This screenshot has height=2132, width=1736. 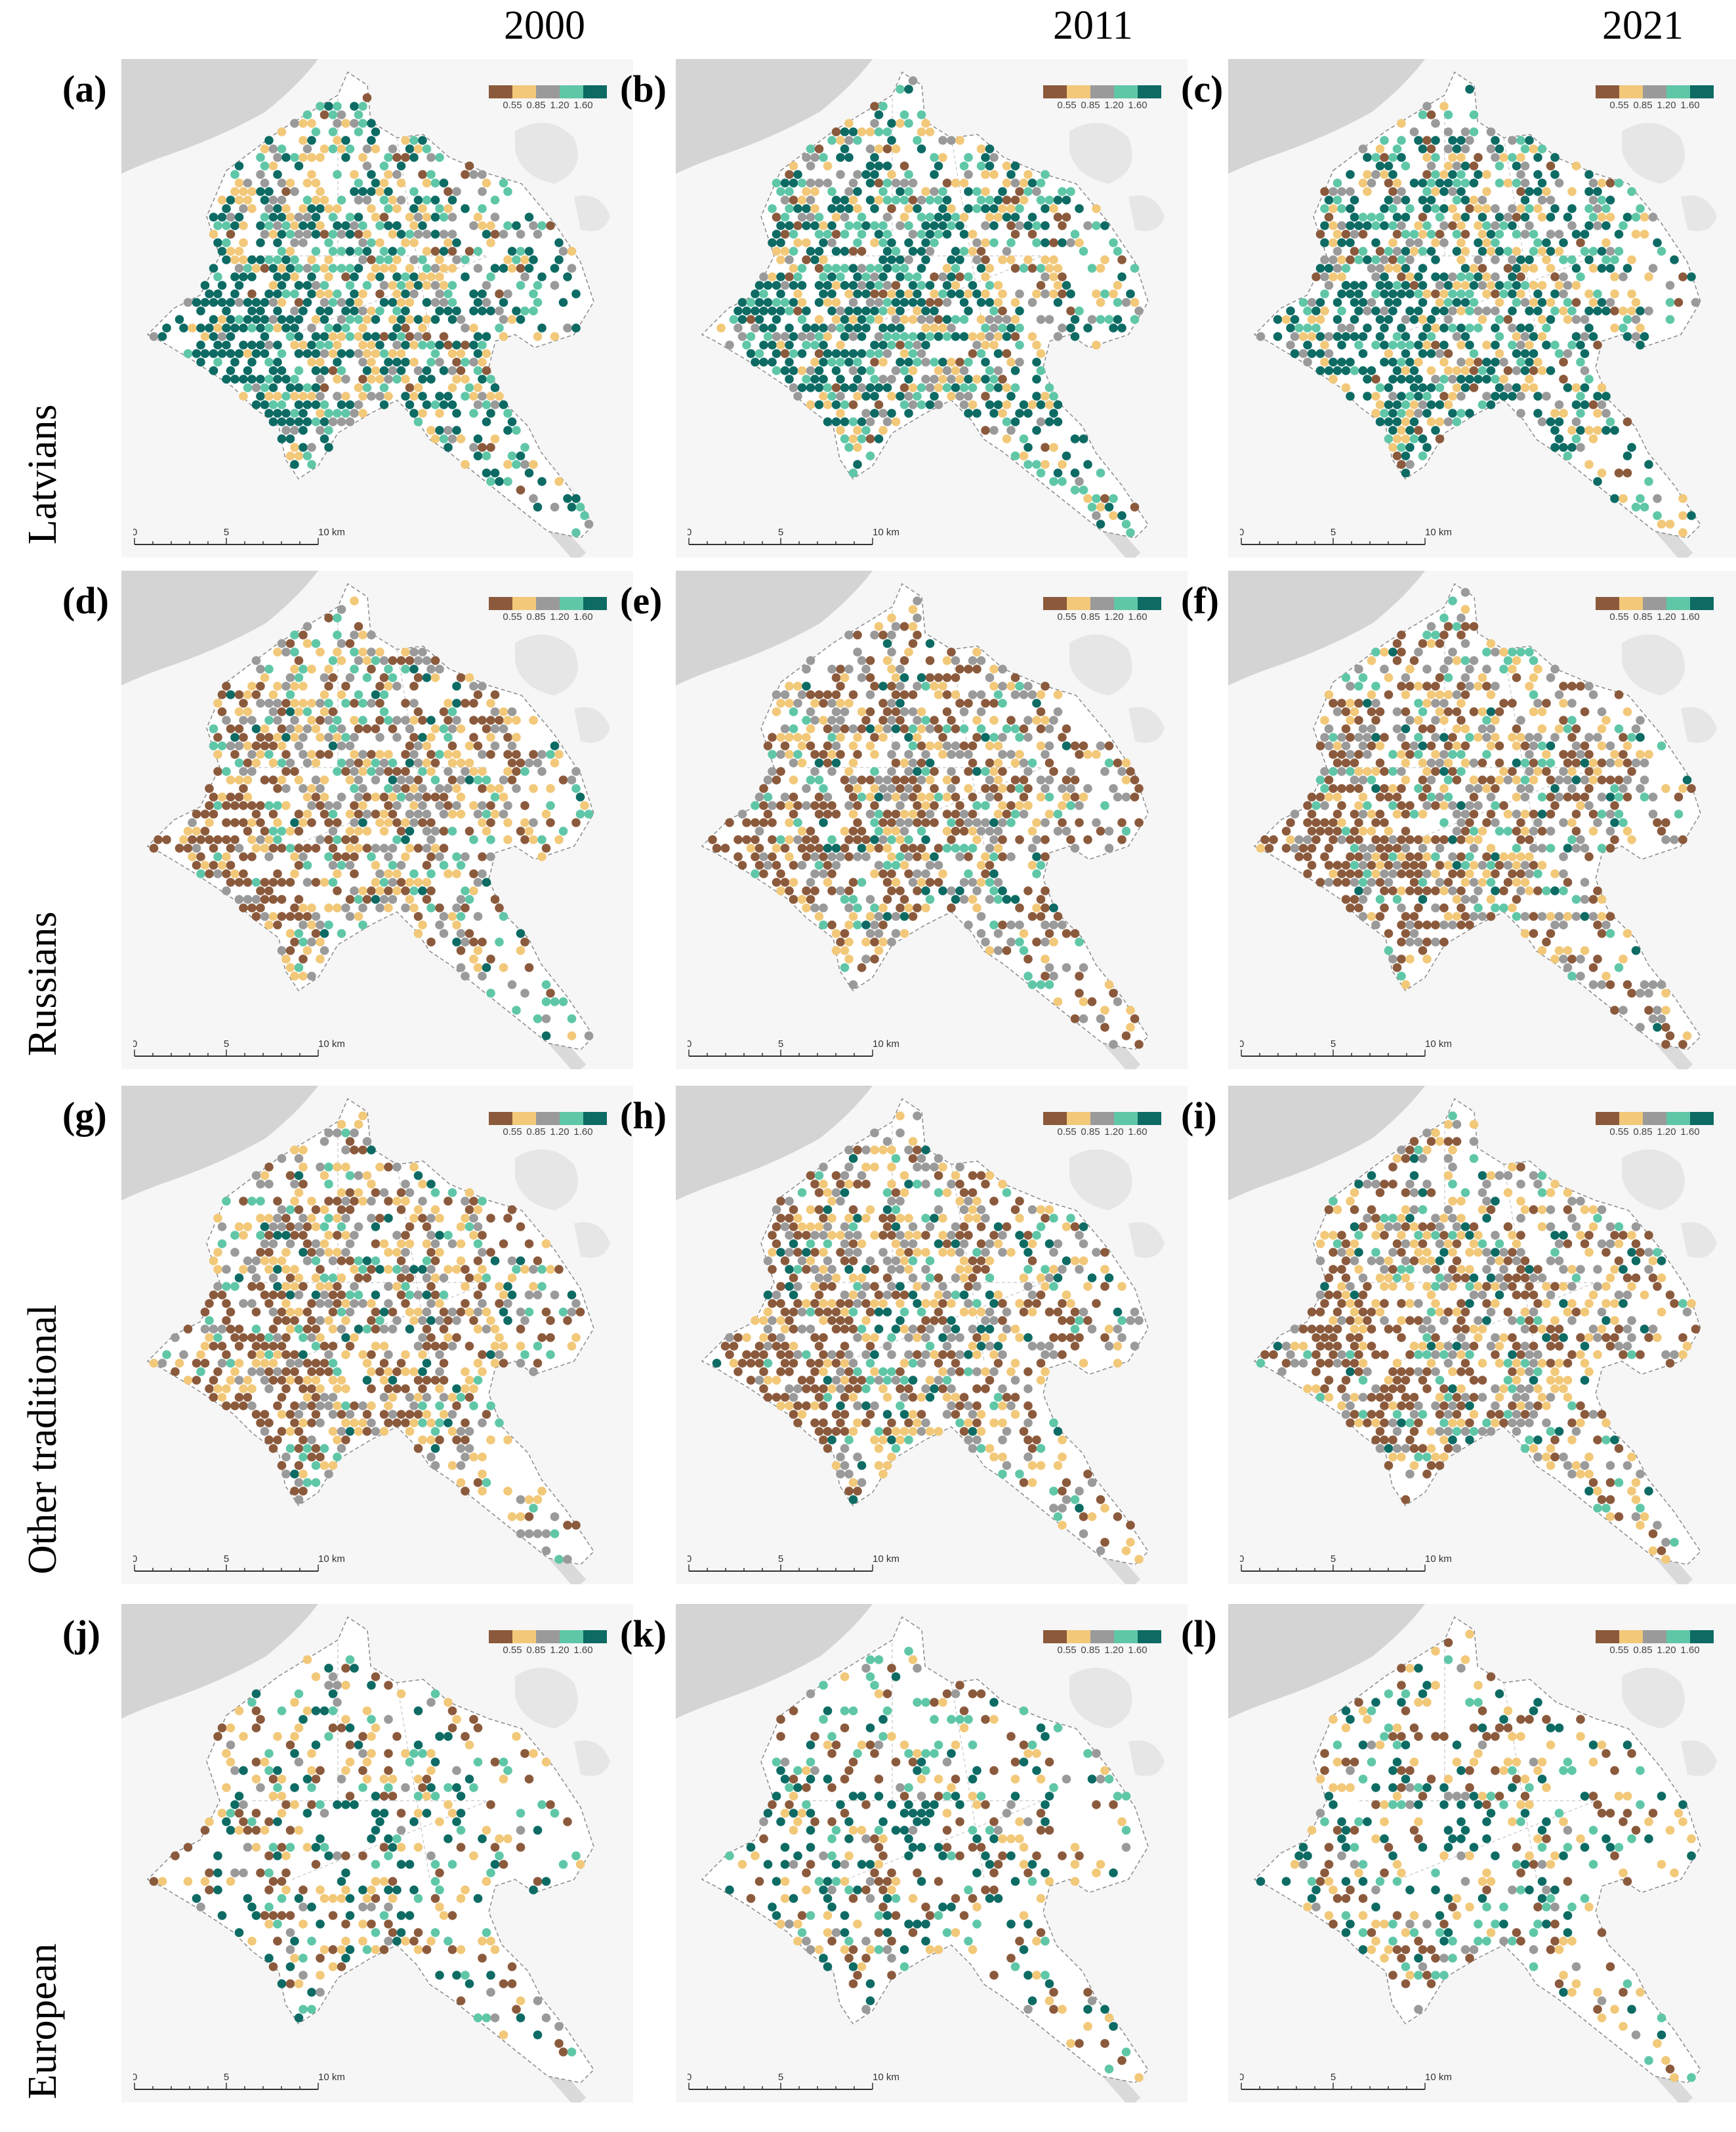 I want to click on panel-letter: (h), so click(x=643, y=1115).